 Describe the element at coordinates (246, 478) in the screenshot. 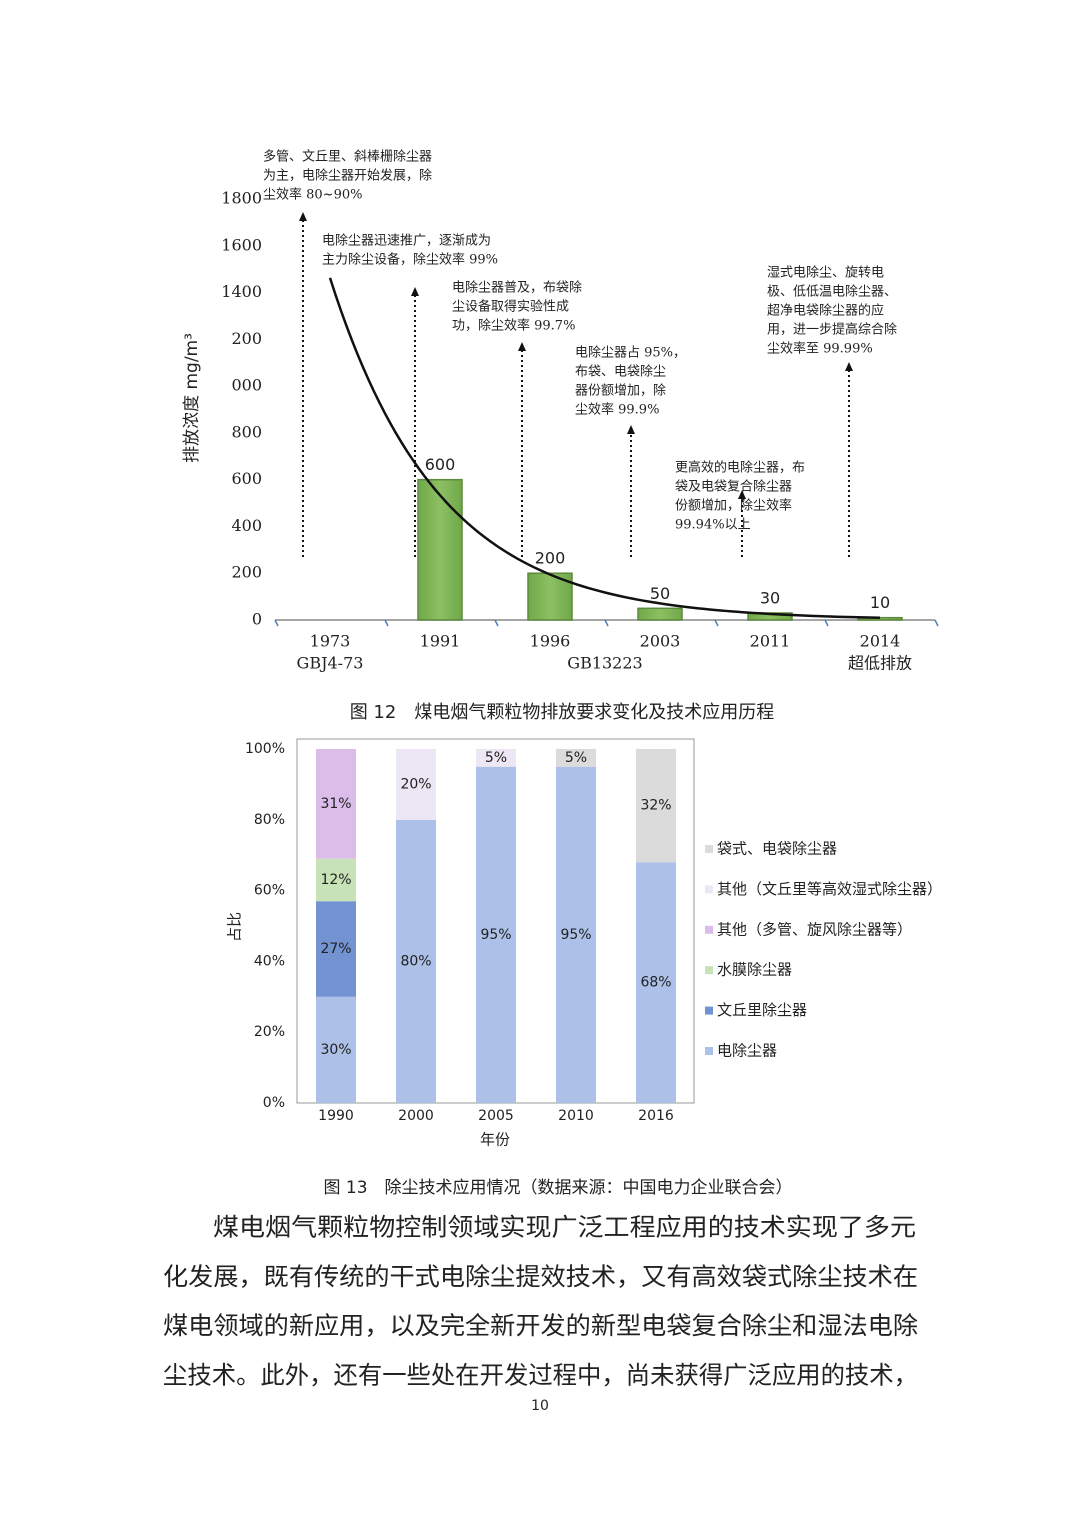

I see `y-tick-label: 600` at that location.